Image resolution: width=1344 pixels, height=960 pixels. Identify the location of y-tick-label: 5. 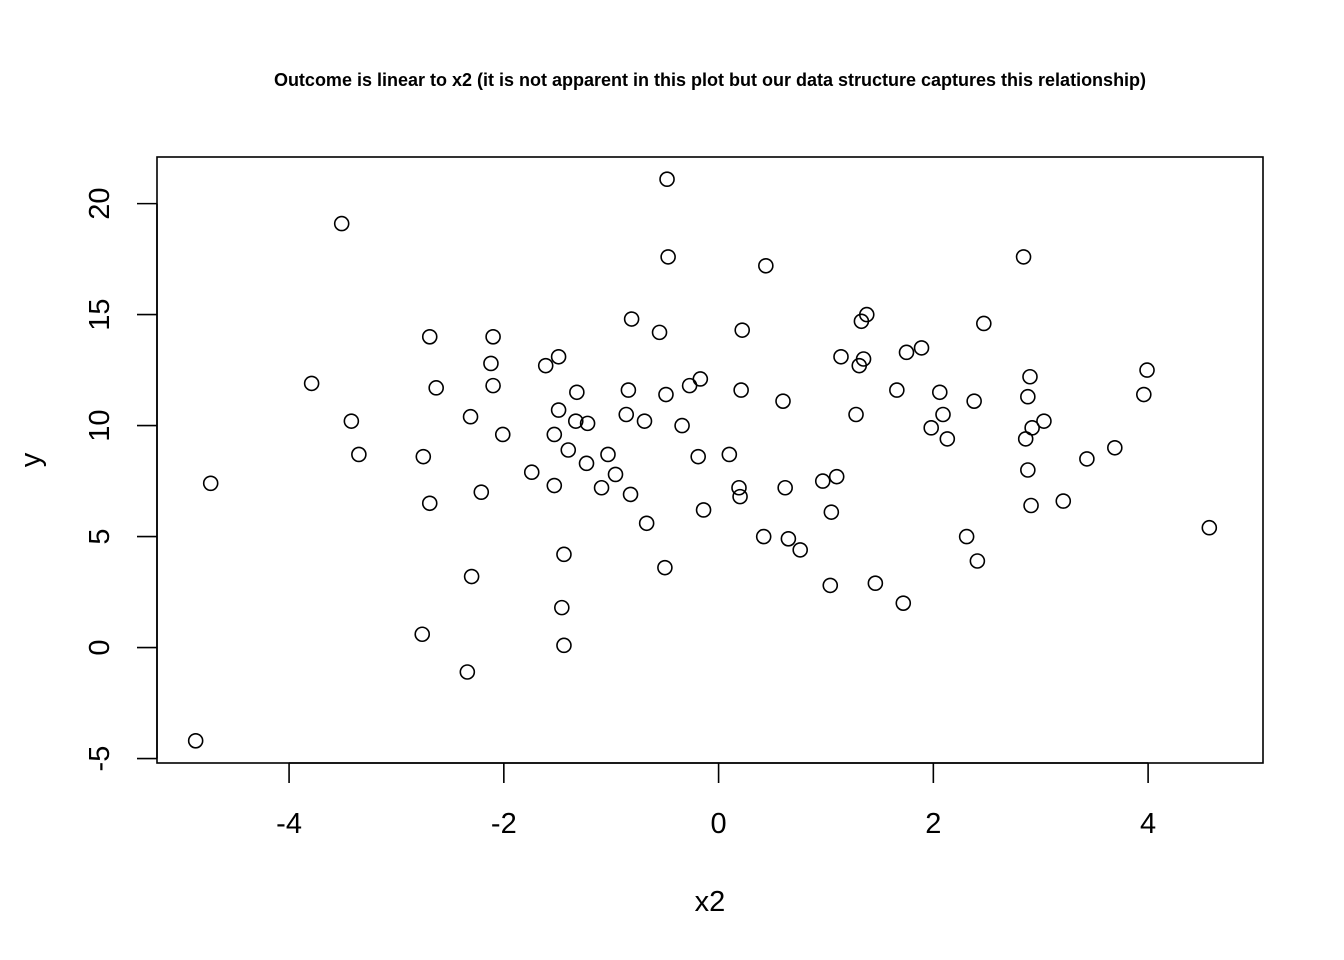
(100, 537).